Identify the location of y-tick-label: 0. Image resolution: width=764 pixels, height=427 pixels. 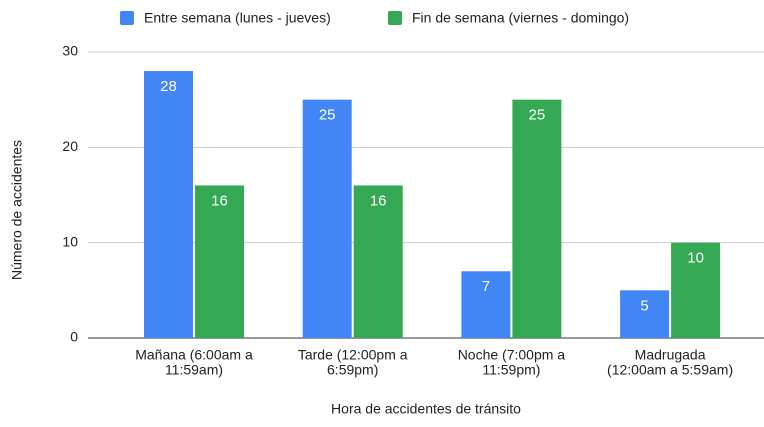
(74, 337).